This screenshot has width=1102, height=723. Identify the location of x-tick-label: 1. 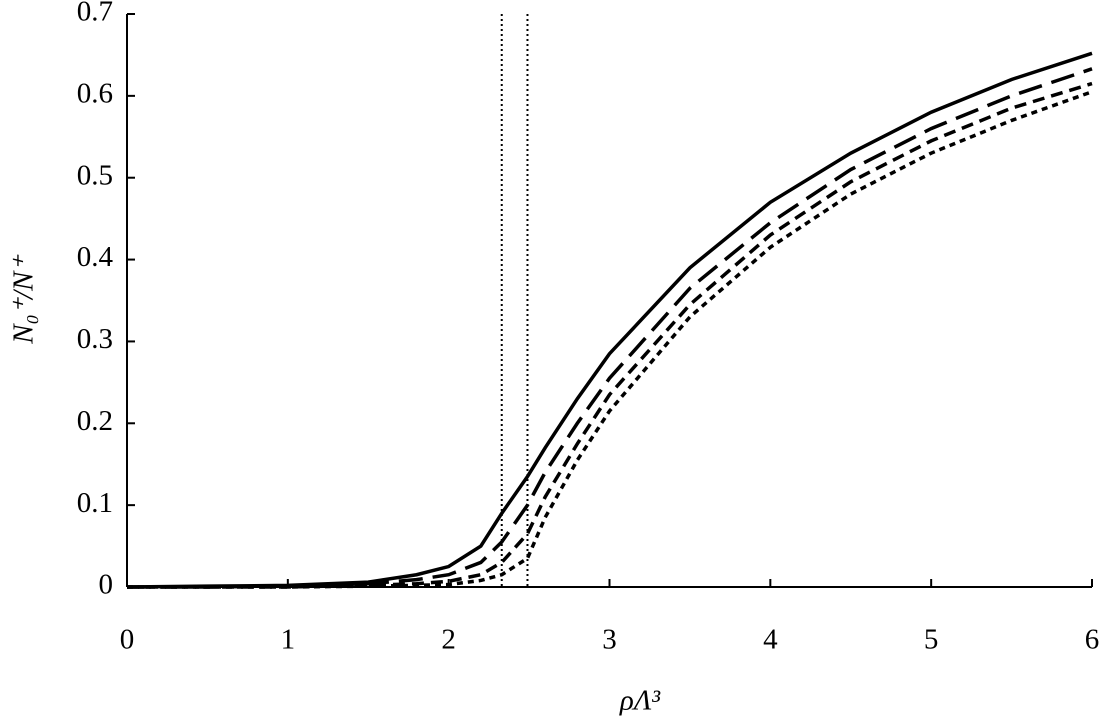
(288, 640).